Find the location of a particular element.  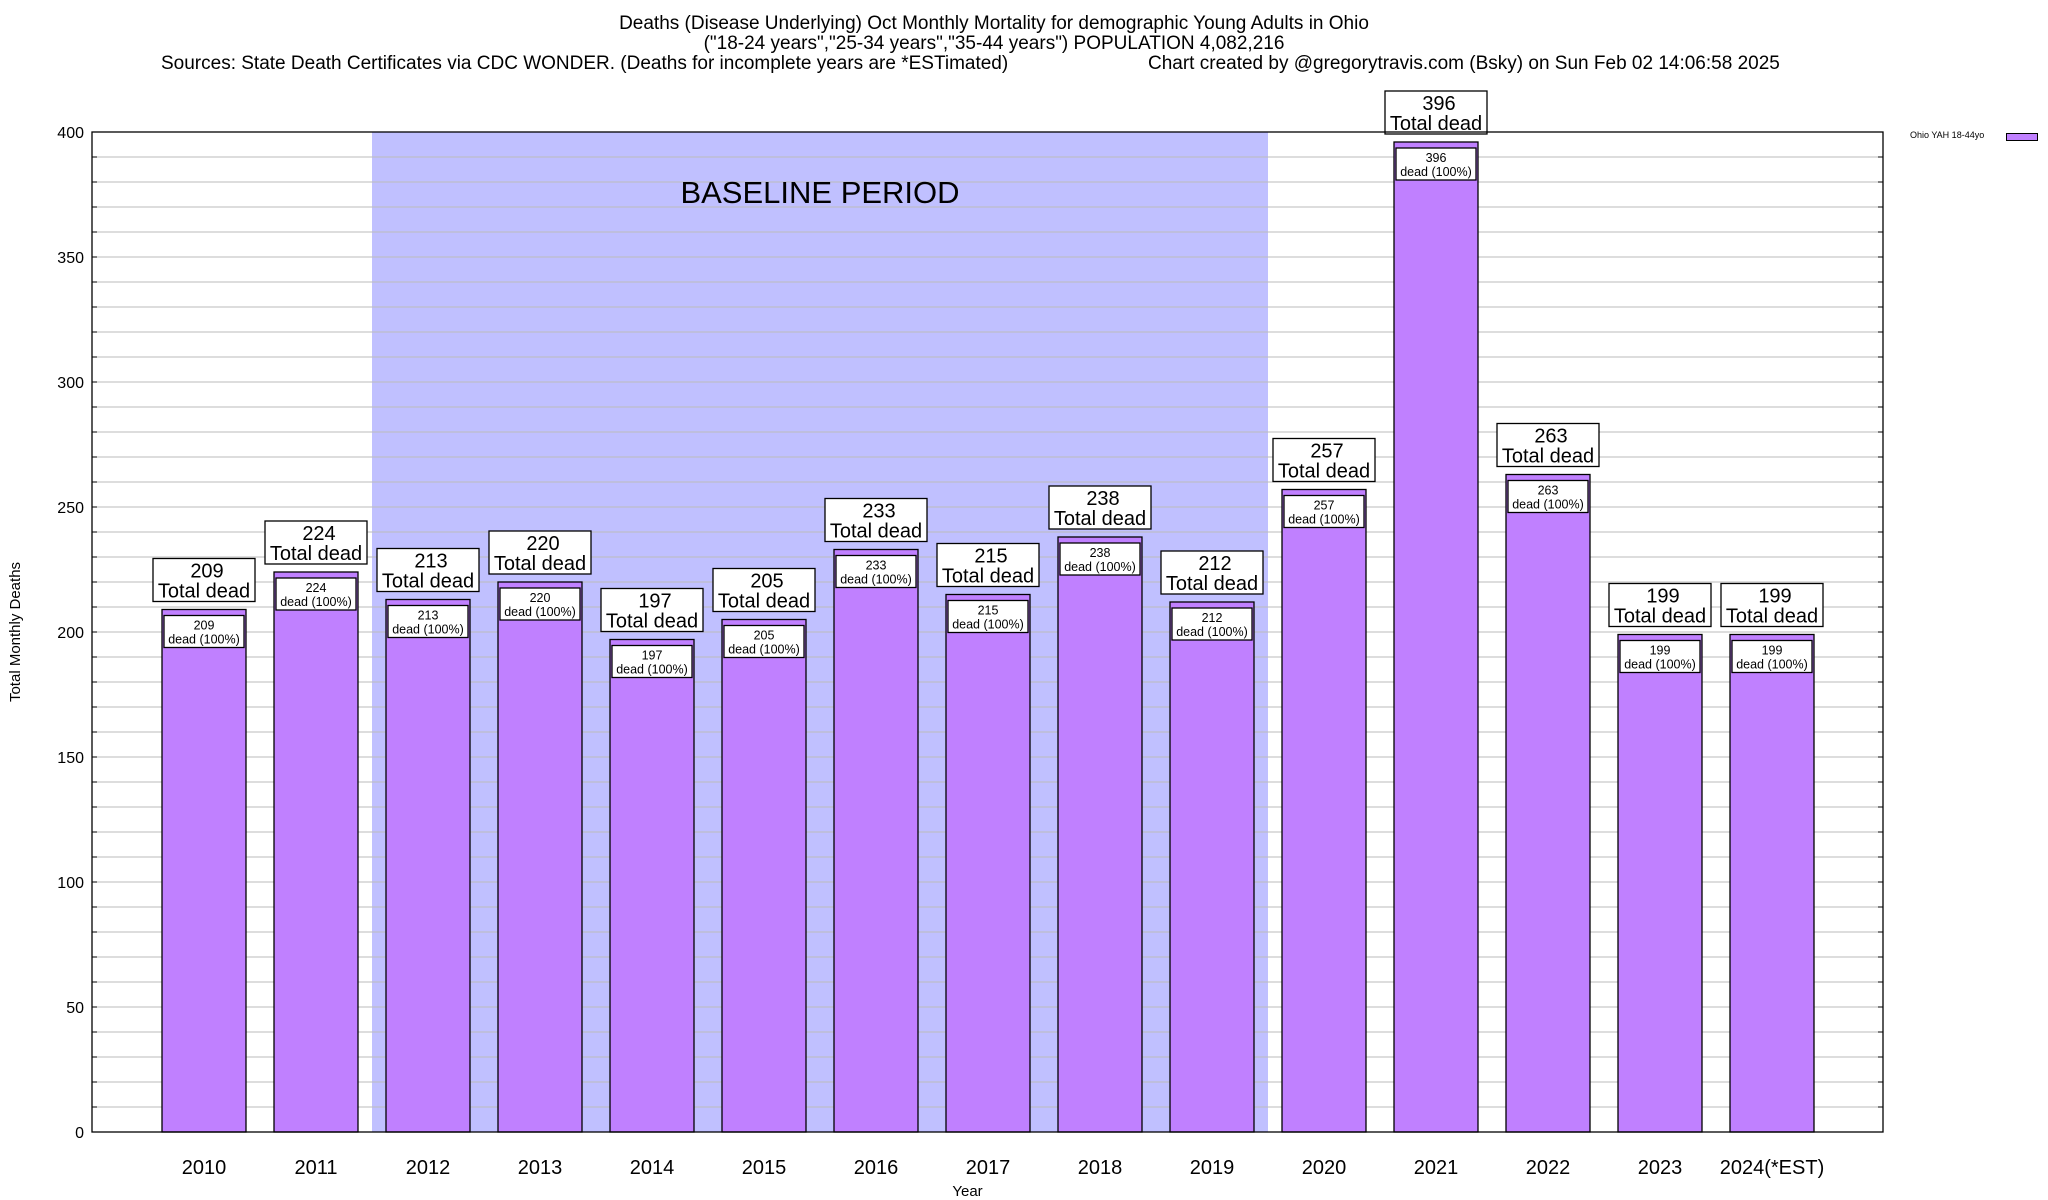

inner-value-label: 209 is located at coordinates (204, 626).